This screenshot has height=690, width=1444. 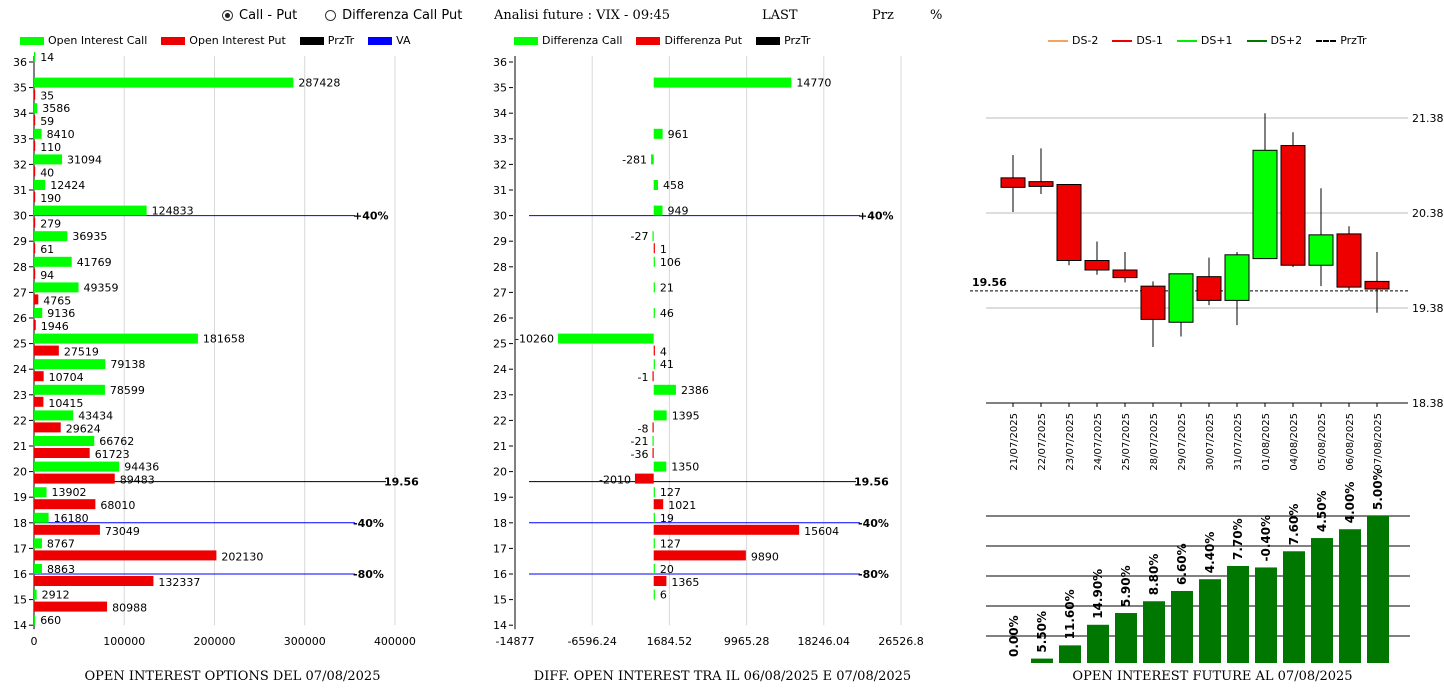 What do you see at coordinates (137, 480) in the screenshot?
I see `put-value-label: 89483` at bounding box center [137, 480].